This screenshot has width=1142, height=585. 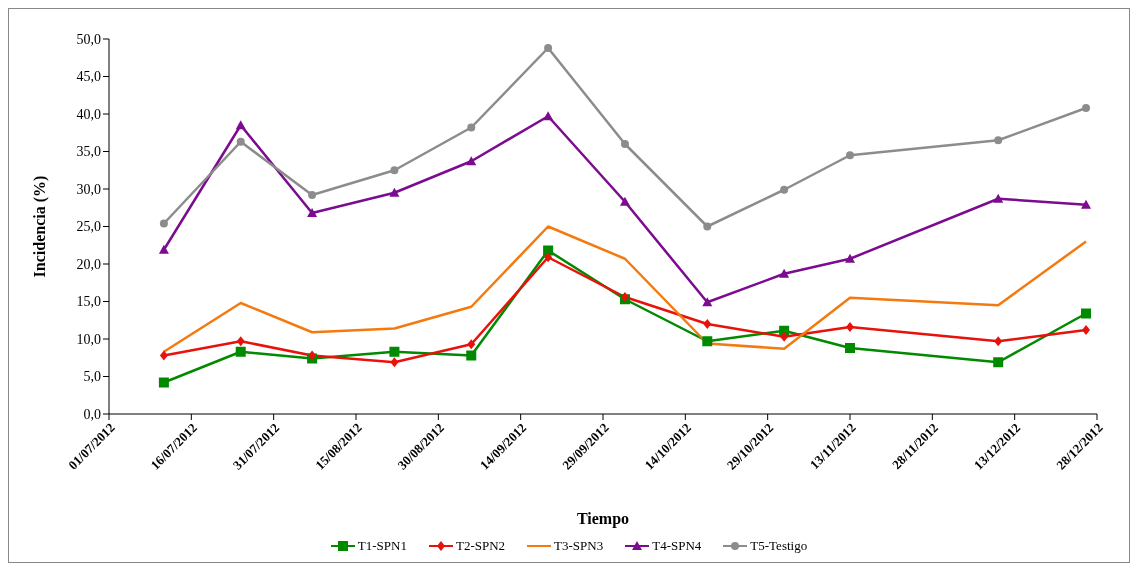 I want to click on y-tick-label: 5,0, so click(x=92, y=377).